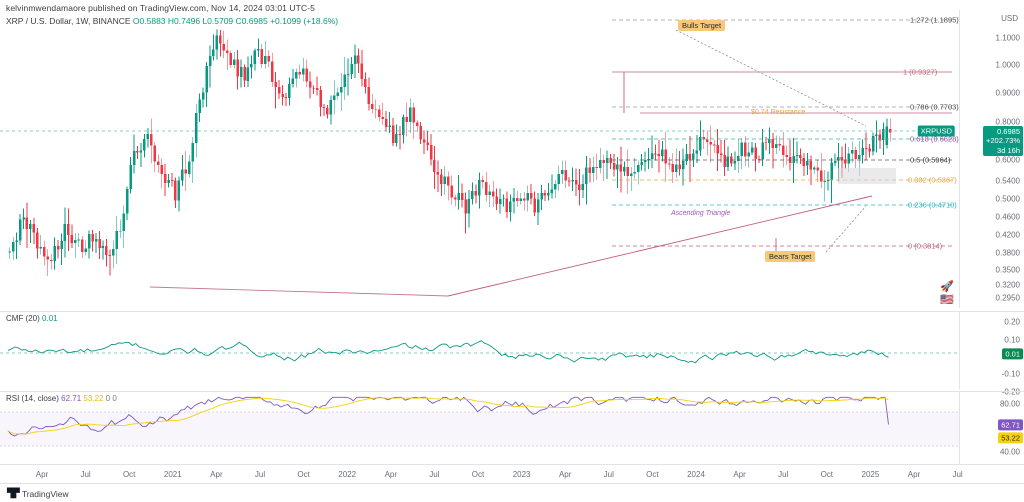 This screenshot has height=502, width=1024. What do you see at coordinates (1010, 392) in the screenshot?
I see `cmf-tick: -0.20` at bounding box center [1010, 392].